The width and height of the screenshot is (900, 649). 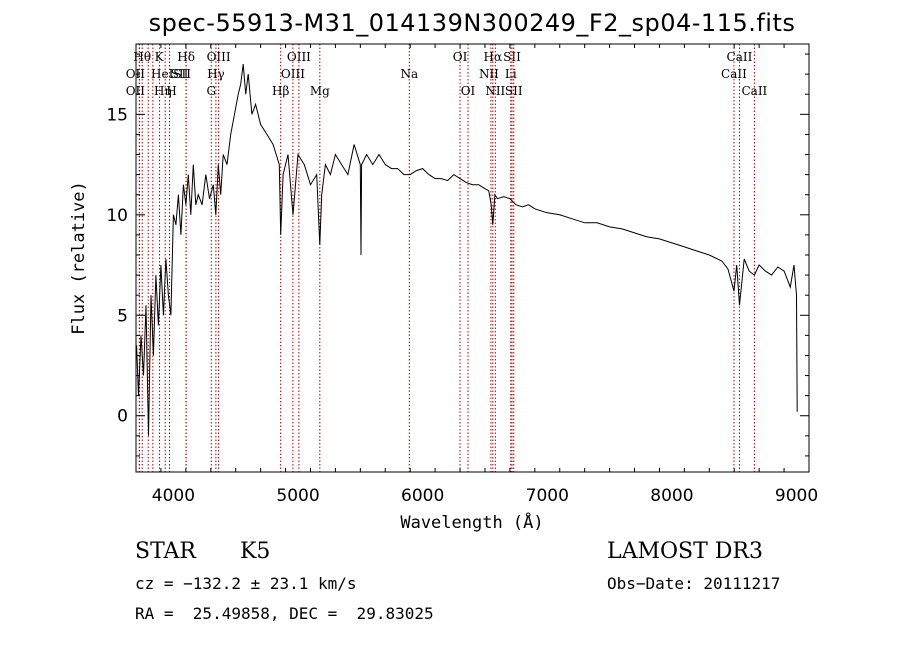 What do you see at coordinates (142, 57) in the screenshot?
I see `line-label: Hθ` at bounding box center [142, 57].